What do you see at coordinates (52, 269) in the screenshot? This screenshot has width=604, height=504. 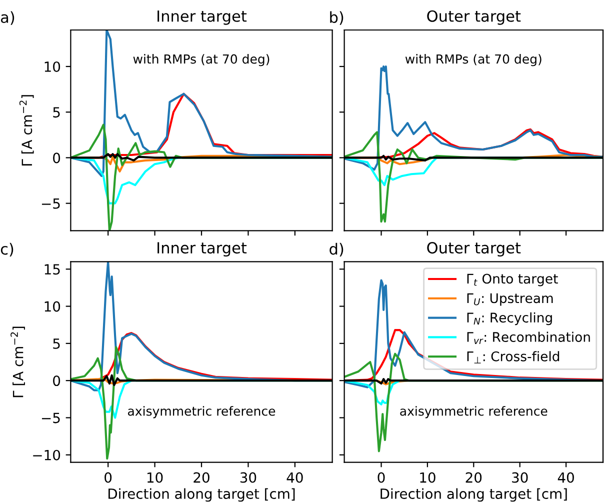 I see `y-tick-label: 15` at bounding box center [52, 269].